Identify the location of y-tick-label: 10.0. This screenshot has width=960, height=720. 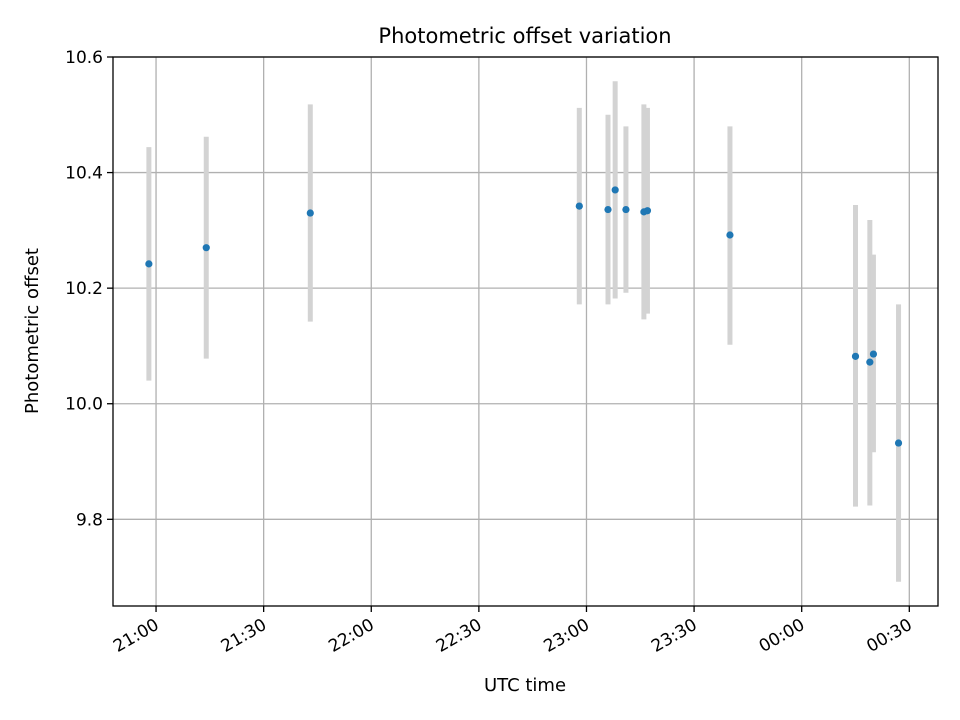
(84, 405).